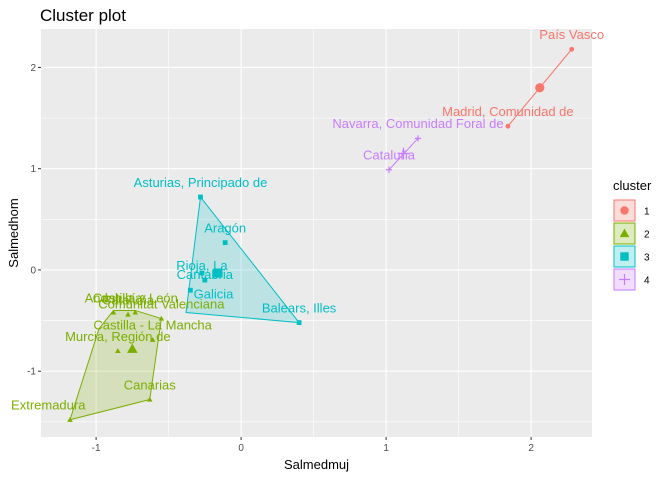  I want to click on point-label: Castilla y León, so click(135, 297).